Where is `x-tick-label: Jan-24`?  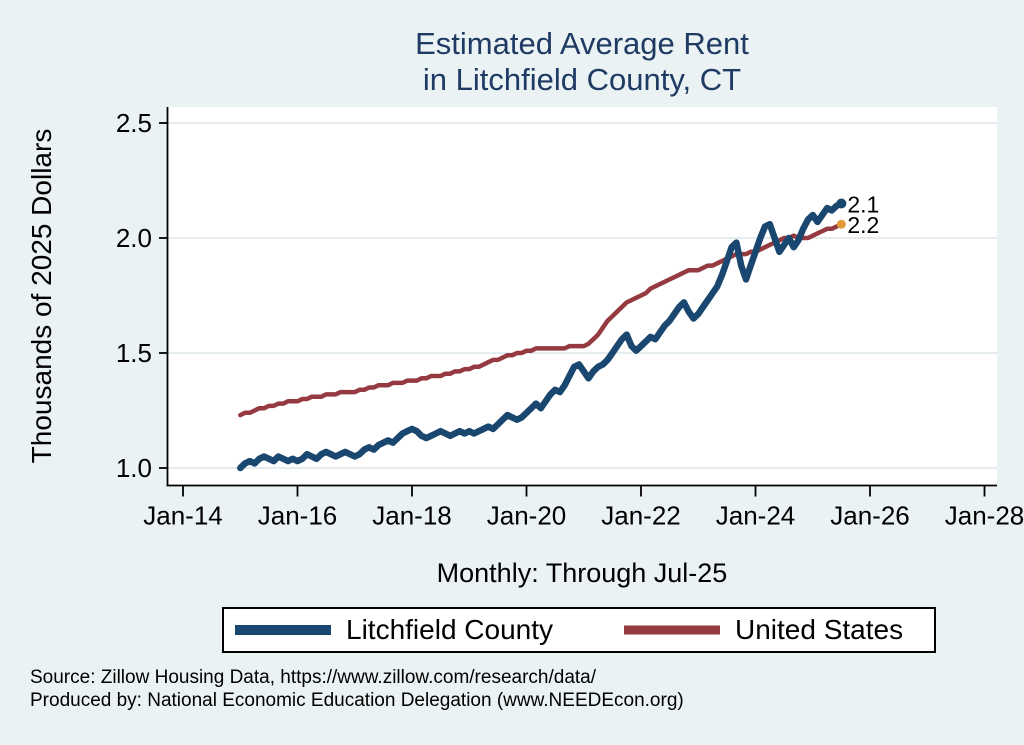 x-tick-label: Jan-24 is located at coordinates (756, 516).